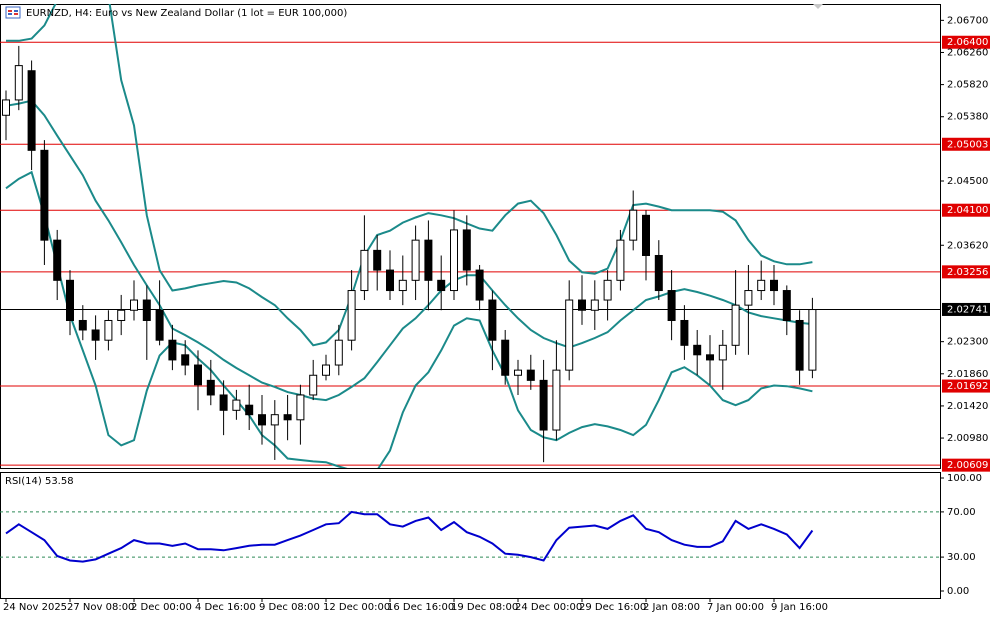 The height and width of the screenshot is (618, 994). I want to click on y-tick-label: 2.05380, so click(967, 117).